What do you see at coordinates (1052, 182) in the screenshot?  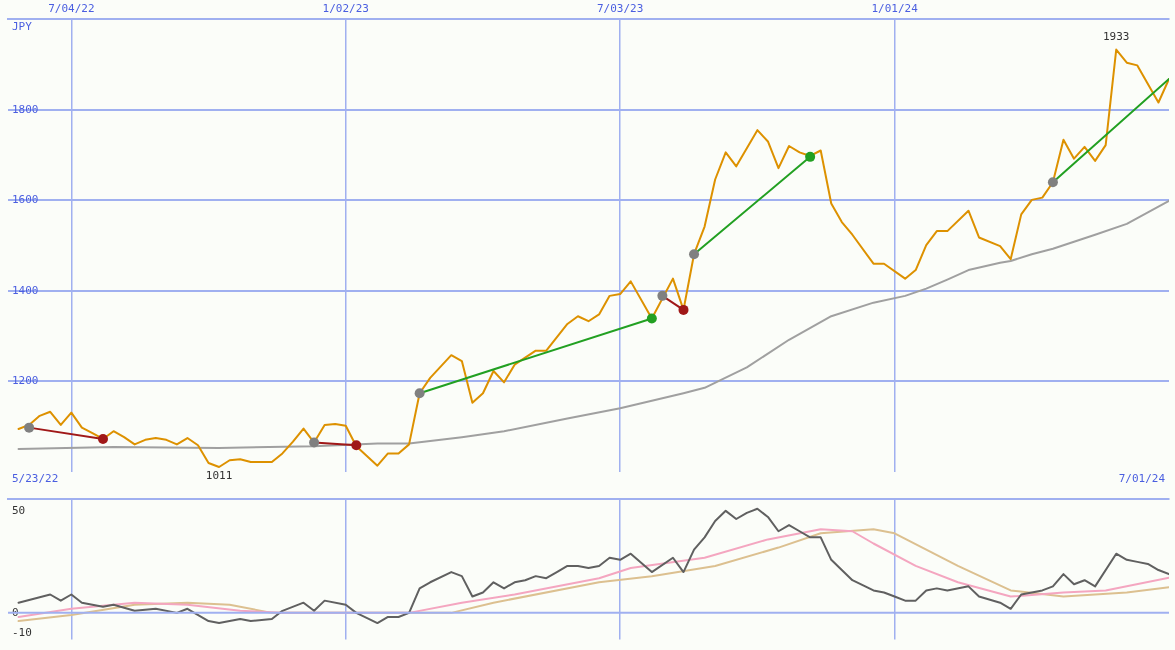 I see `point` at bounding box center [1052, 182].